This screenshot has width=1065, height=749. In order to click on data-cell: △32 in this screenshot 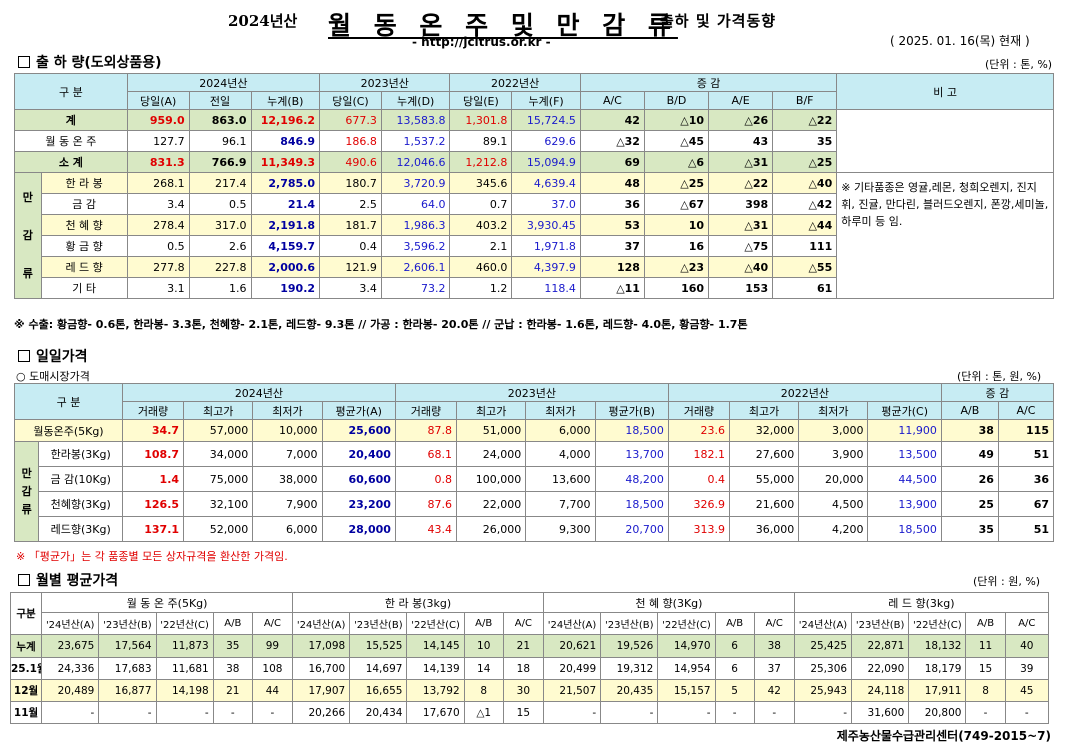, I will do `click(612, 141)`.